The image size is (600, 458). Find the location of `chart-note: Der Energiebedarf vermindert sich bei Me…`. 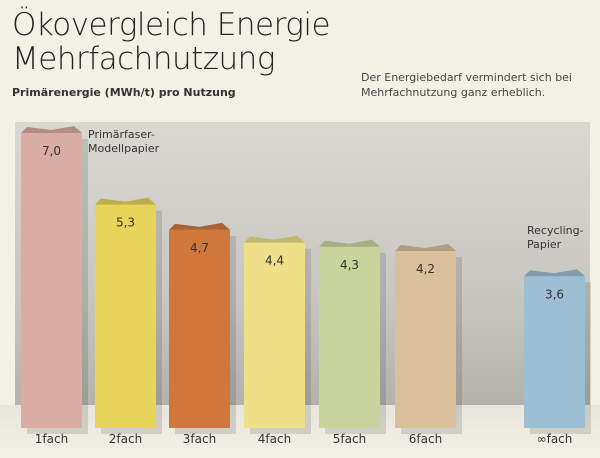

chart-note: Der Energiebedarf vermindert sich bei Me… is located at coordinates (466, 85).